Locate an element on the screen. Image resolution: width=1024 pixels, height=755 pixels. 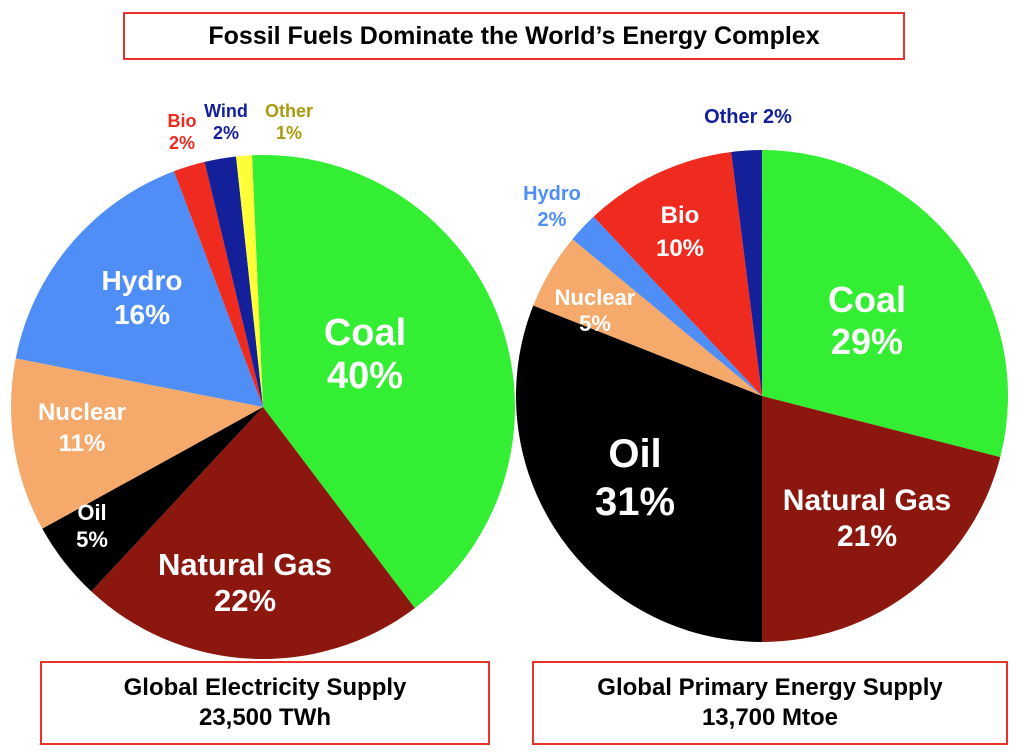
slice-label-primary-natural-gas: Natural Gas 21% is located at coordinates (867, 518).